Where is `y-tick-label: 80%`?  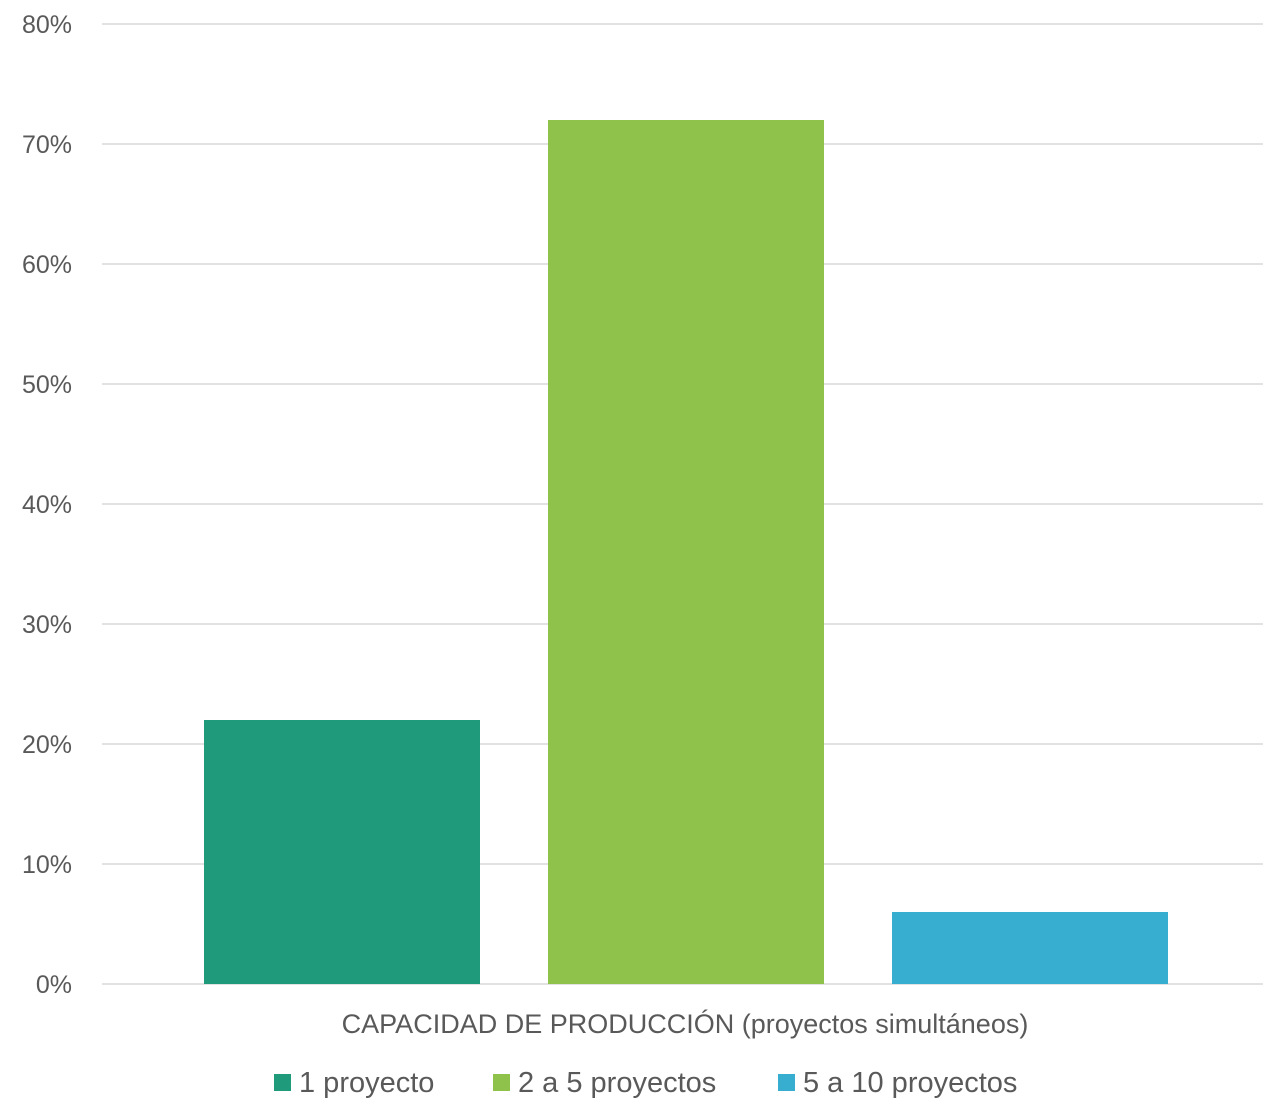 y-tick-label: 80% is located at coordinates (47, 25).